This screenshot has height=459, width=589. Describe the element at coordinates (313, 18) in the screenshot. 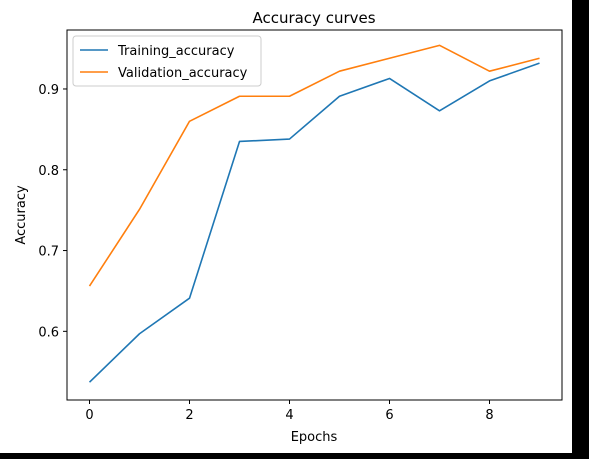

I see `chart-title: Accuracy curves` at that location.